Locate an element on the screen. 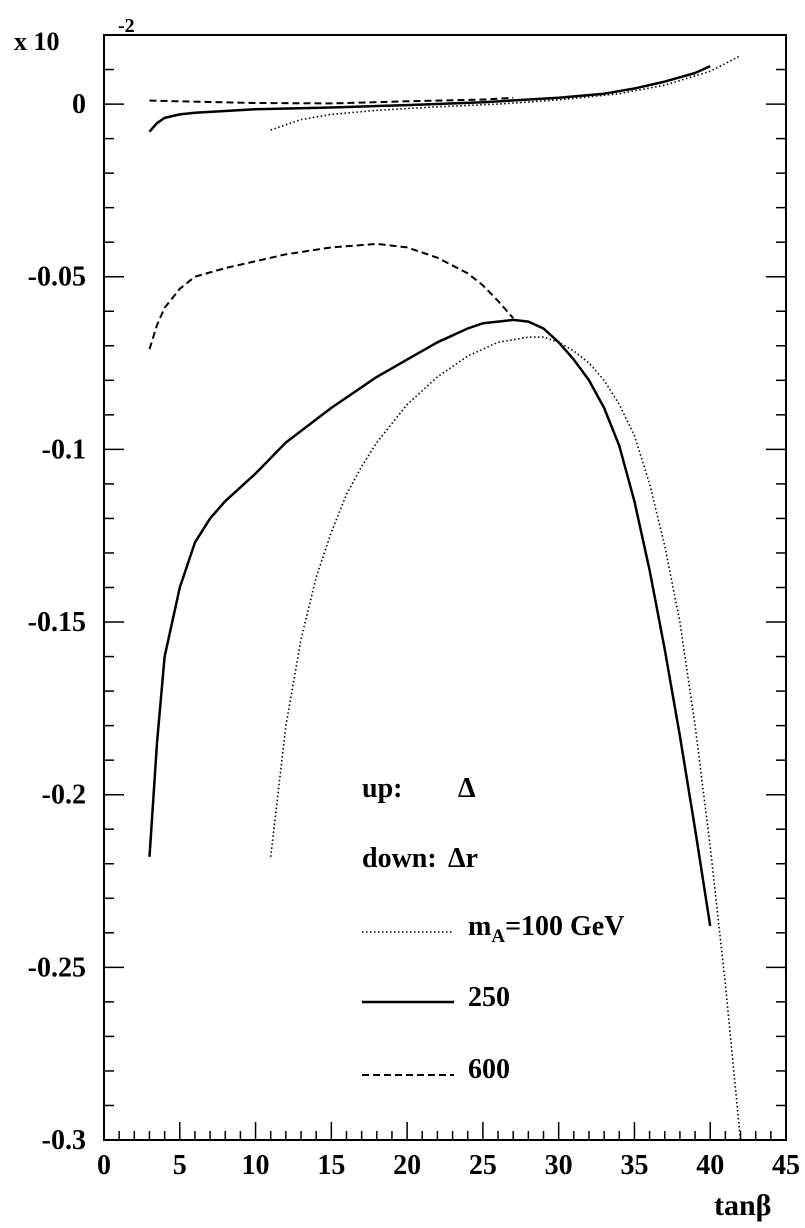 This screenshot has width=805, height=1228. x-tick-label: 40 is located at coordinates (710, 1165).